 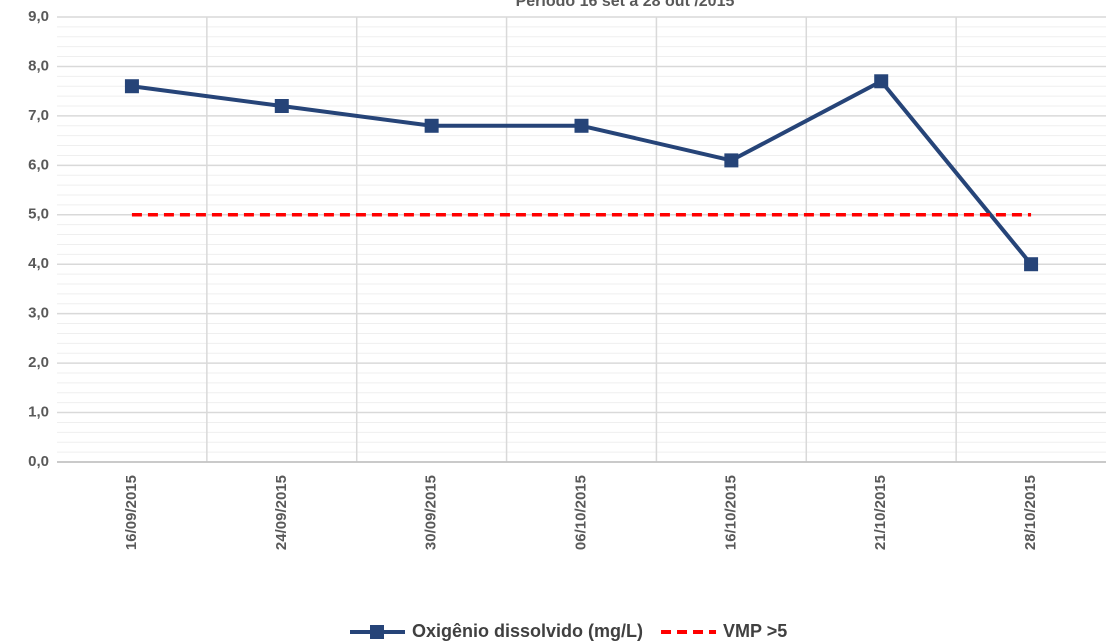 I want to click on y-tick-label: 9,0, so click(x=38, y=16).